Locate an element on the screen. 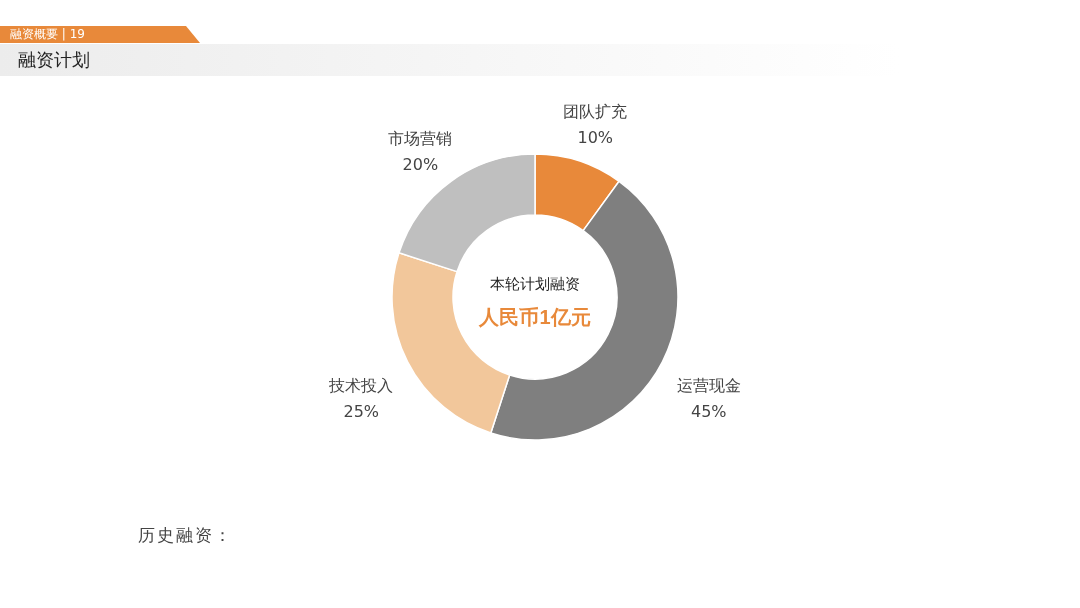 This screenshot has width=1080, height=608. text: 本轮计划融资 is located at coordinates (535, 283).